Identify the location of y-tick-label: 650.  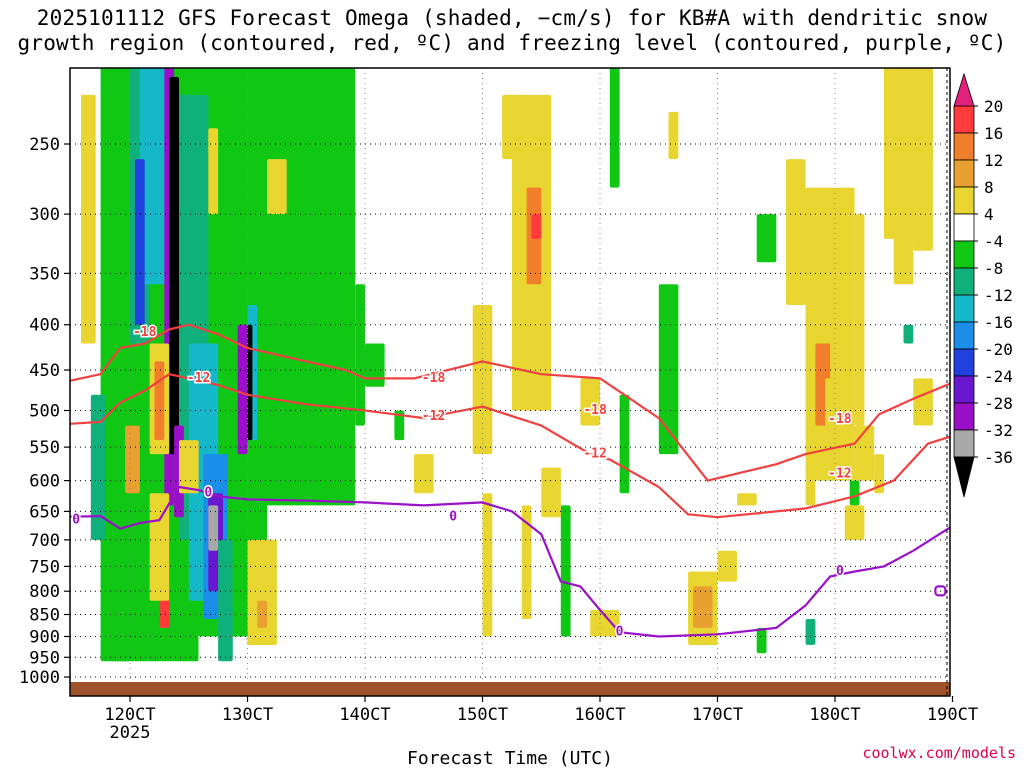
(44, 512).